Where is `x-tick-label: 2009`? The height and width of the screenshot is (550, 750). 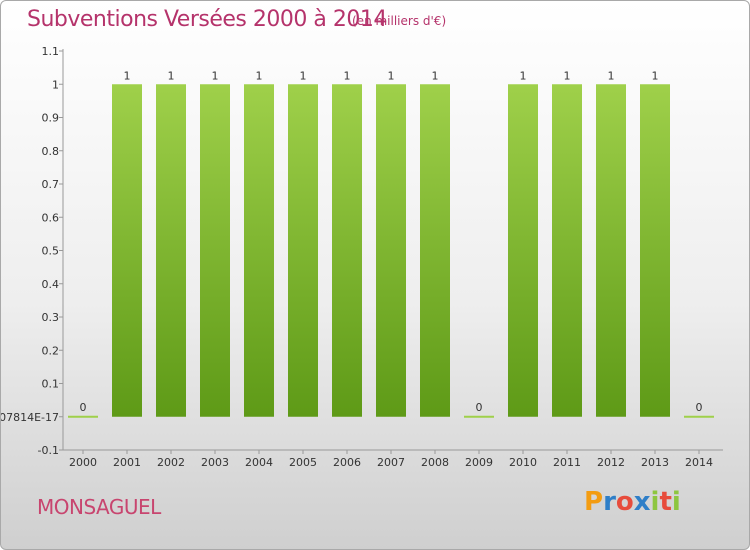 x-tick-label: 2009 is located at coordinates (479, 462).